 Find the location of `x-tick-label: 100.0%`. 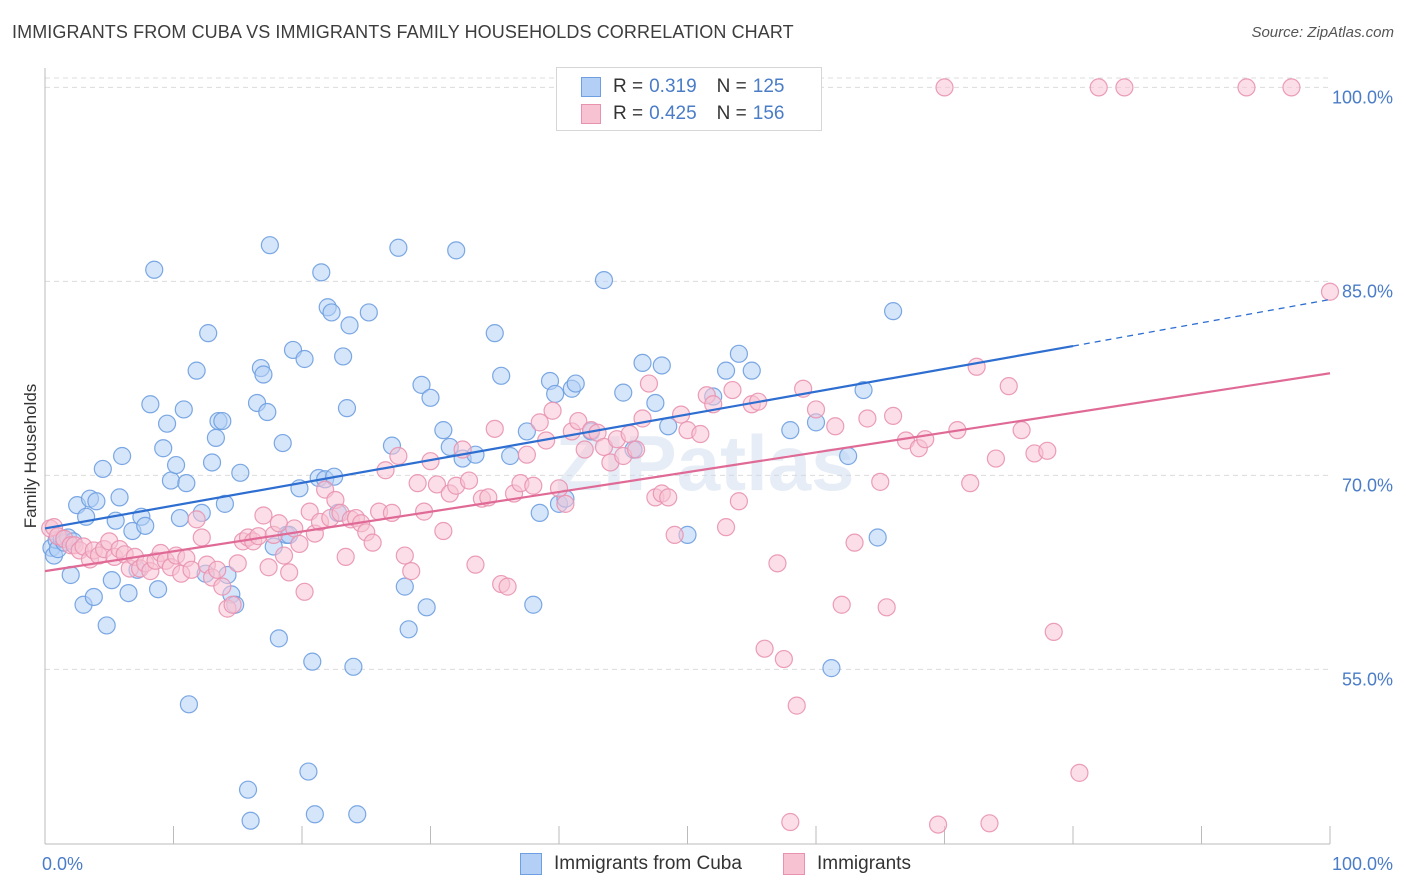

x-tick-label: 100.0% is located at coordinates (1362, 864).